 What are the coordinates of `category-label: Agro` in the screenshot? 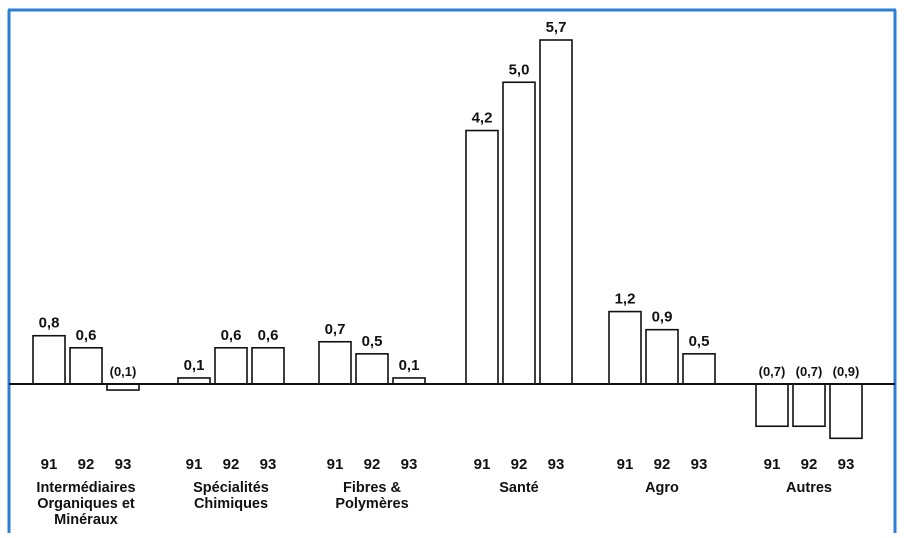 It's located at (662, 488).